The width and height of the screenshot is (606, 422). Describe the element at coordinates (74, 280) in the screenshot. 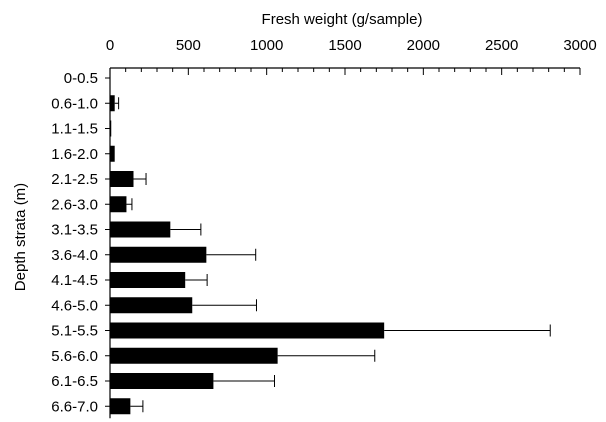

I see `y-tick-label: 4.1-4.5` at that location.